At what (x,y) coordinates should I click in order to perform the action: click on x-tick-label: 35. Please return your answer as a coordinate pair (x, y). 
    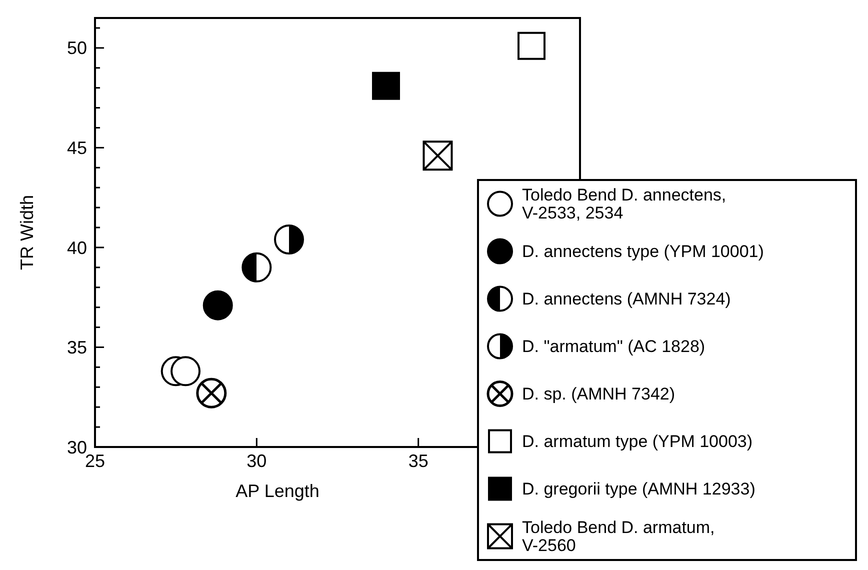
    Looking at the image, I should click on (418, 461).